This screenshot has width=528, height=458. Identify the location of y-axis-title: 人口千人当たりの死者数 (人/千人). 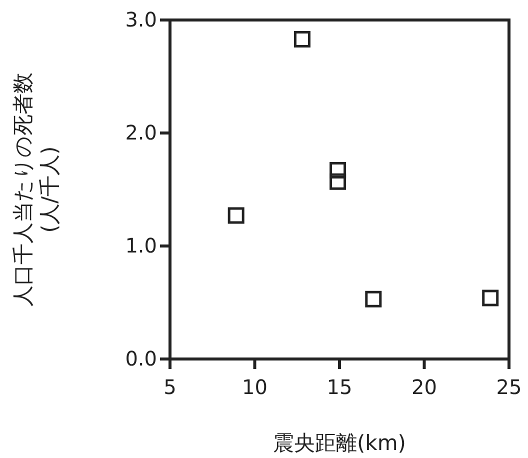
(36, 189).